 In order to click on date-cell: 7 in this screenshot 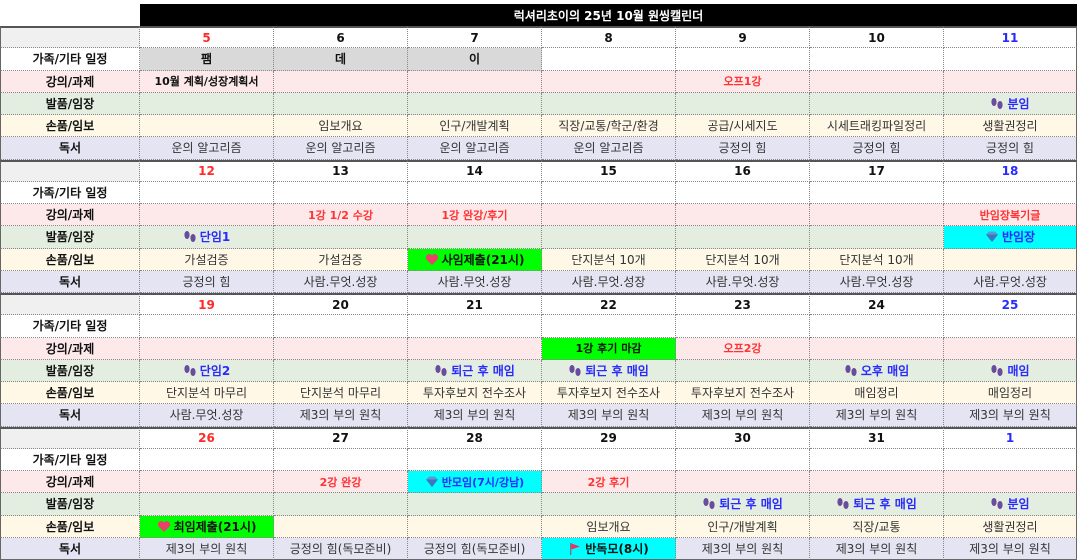, I will do `click(475, 37)`.